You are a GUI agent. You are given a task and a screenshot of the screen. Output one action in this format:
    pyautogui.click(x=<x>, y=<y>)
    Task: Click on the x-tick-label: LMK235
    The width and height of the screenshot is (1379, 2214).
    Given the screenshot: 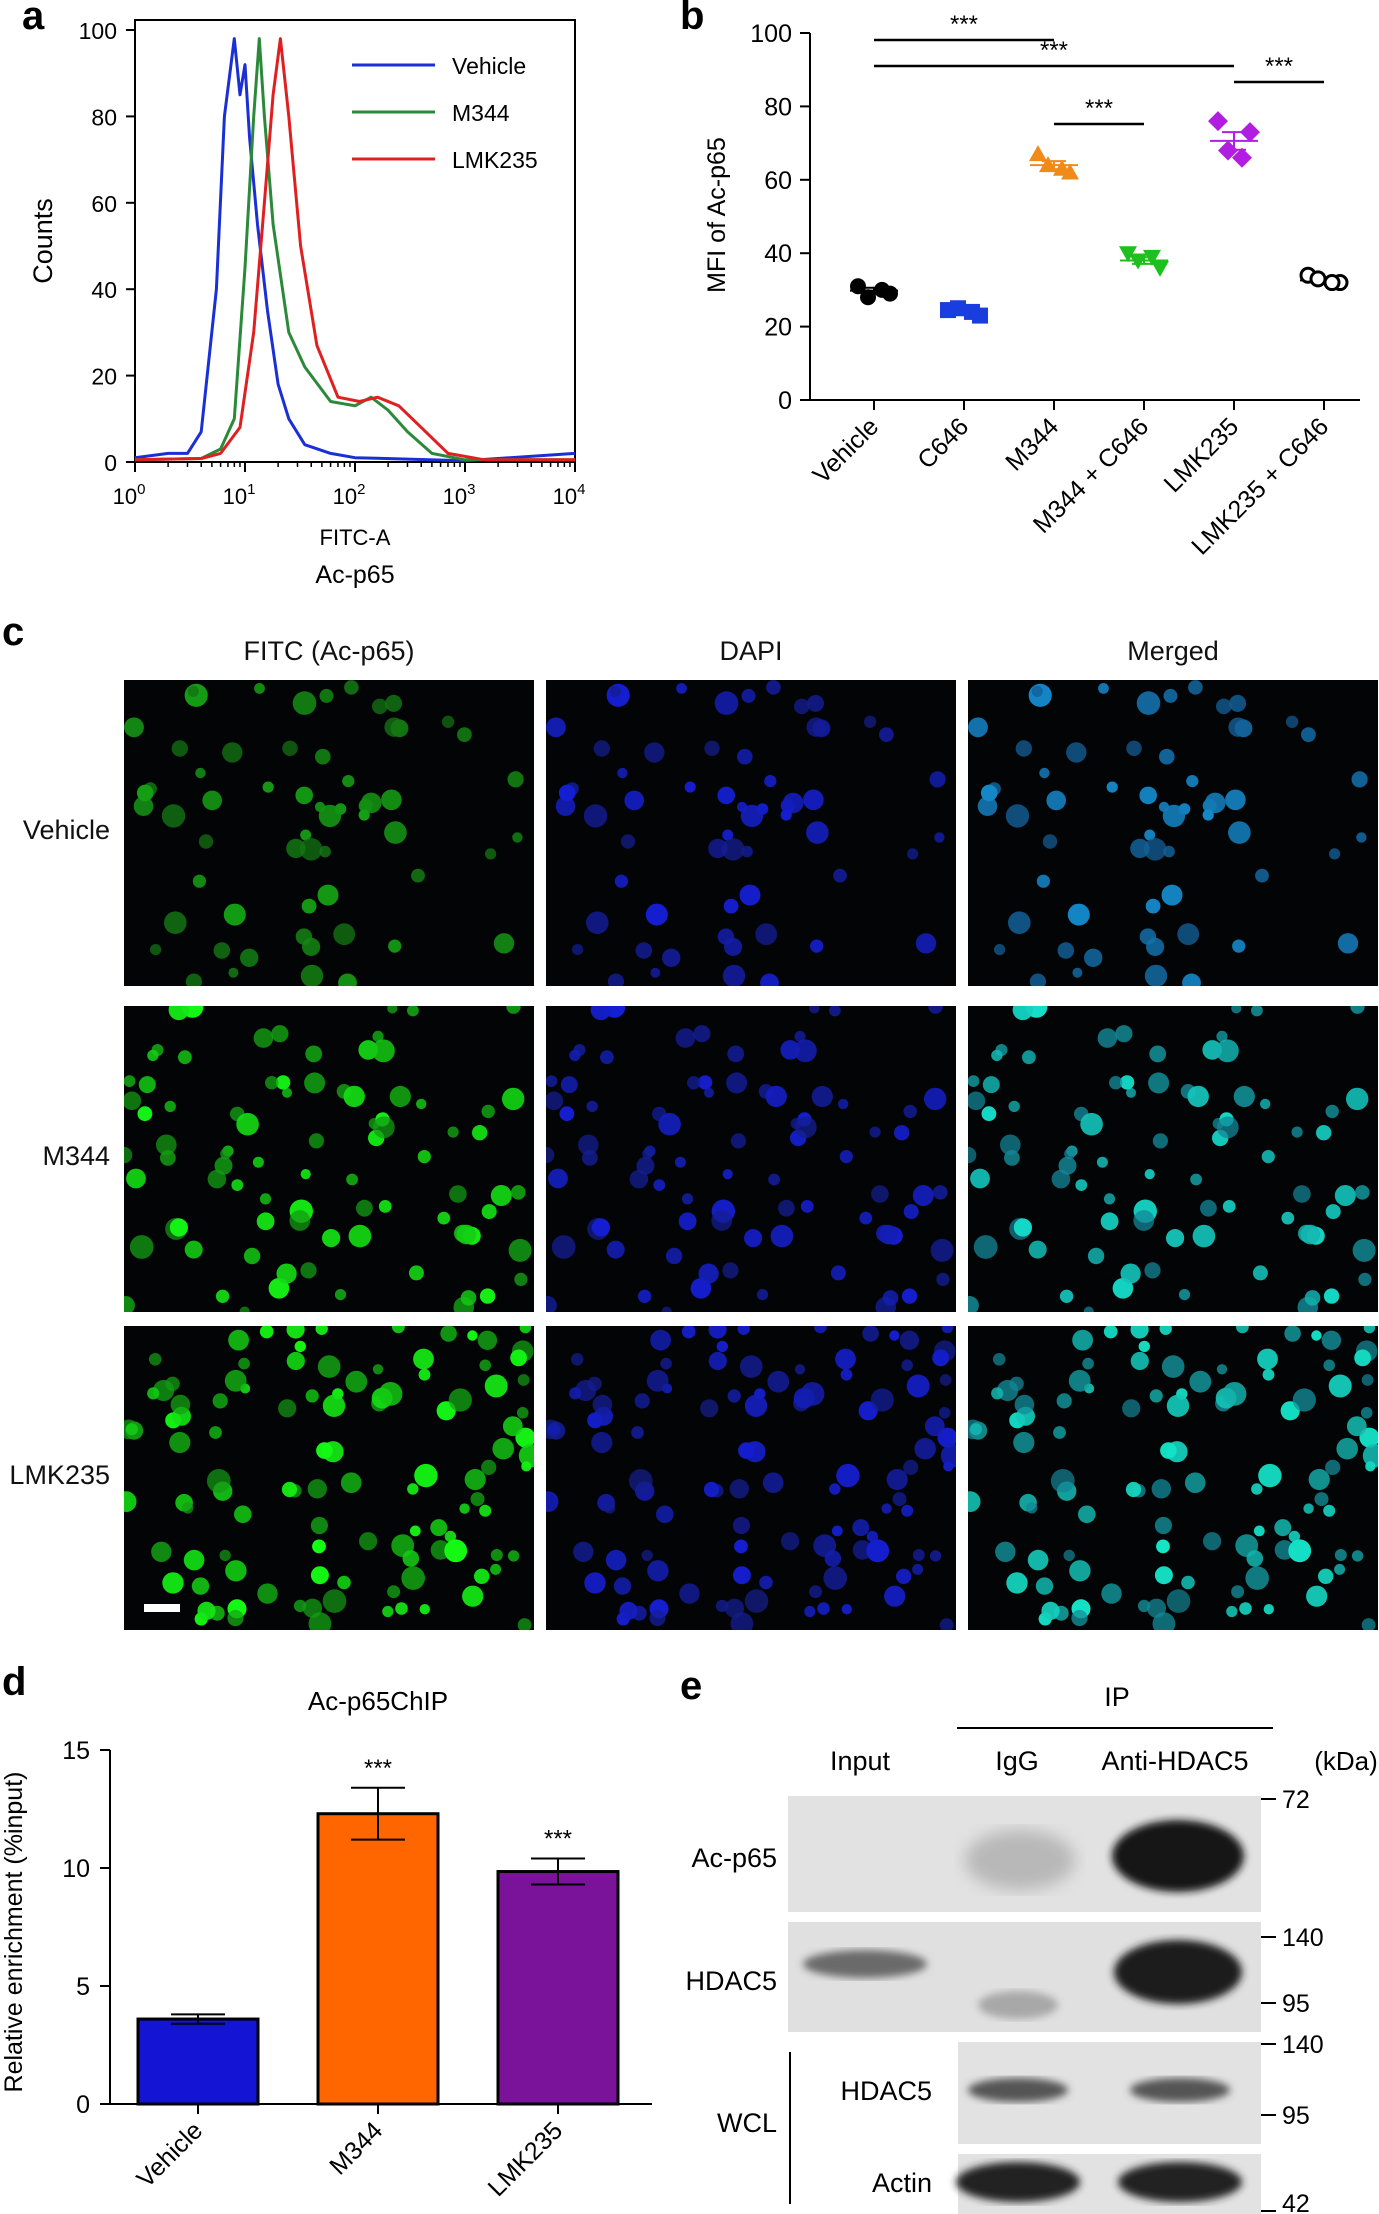 What is the action you would take?
    pyautogui.click(x=526, y=2159)
    